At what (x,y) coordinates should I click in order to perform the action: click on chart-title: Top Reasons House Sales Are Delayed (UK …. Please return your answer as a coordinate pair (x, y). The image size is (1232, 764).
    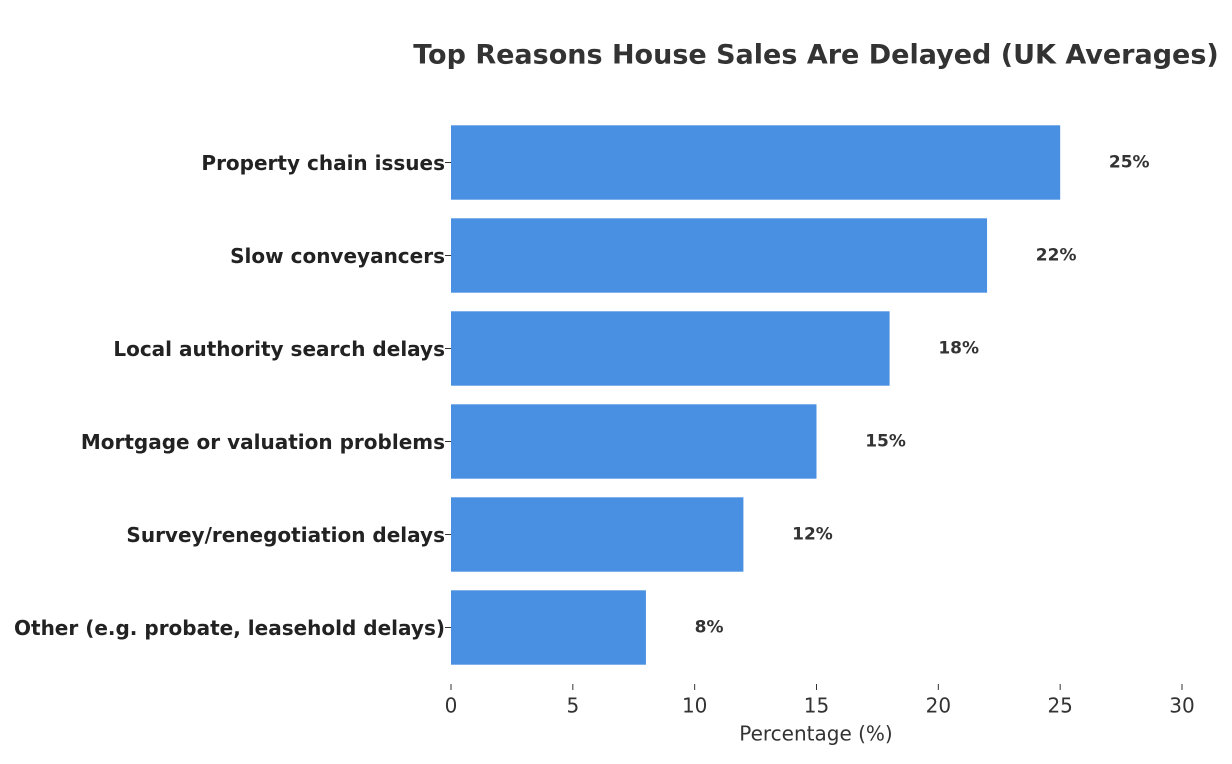
    Looking at the image, I should click on (816, 55).